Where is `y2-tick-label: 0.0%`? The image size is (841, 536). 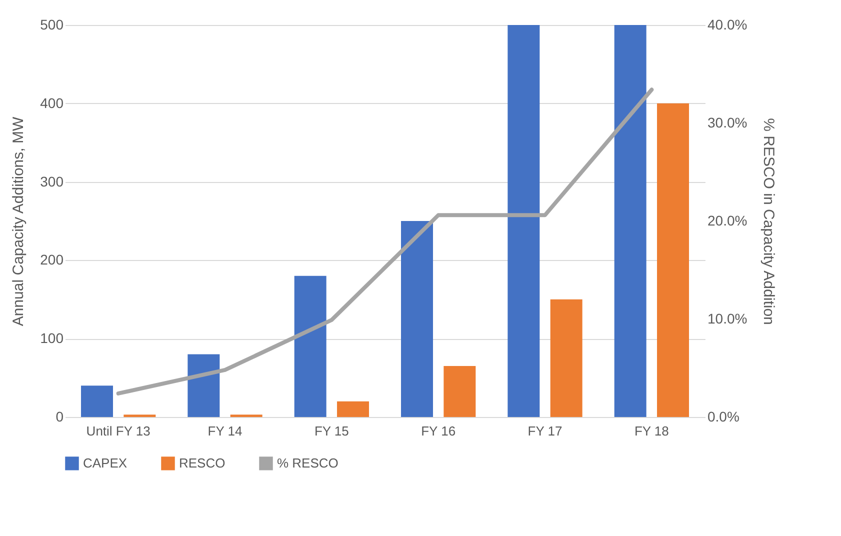 y2-tick-label: 0.0% is located at coordinates (724, 416).